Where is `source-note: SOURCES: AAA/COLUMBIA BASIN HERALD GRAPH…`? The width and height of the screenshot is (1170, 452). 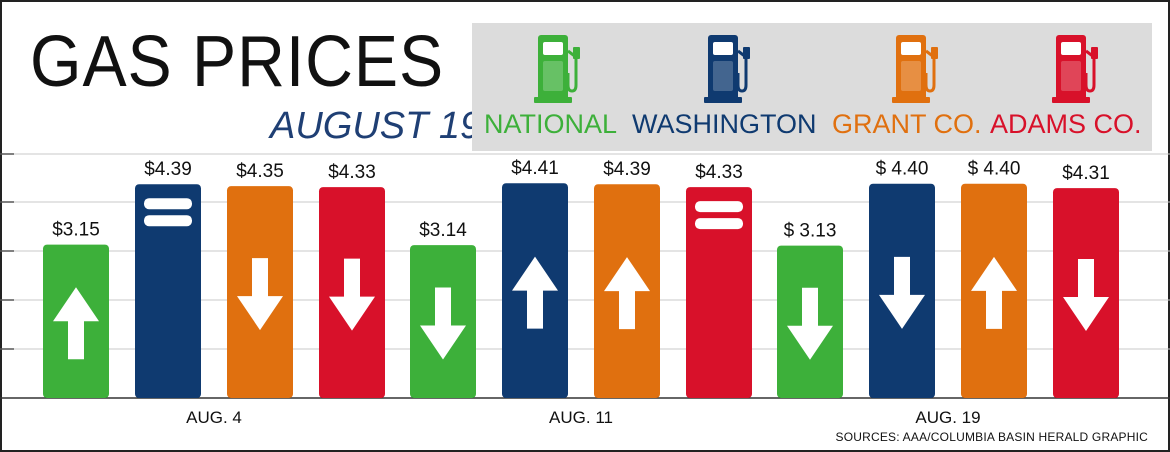 source-note: SOURCES: AAA/COLUMBIA BASIN HERALD GRAPH… is located at coordinates (991, 437).